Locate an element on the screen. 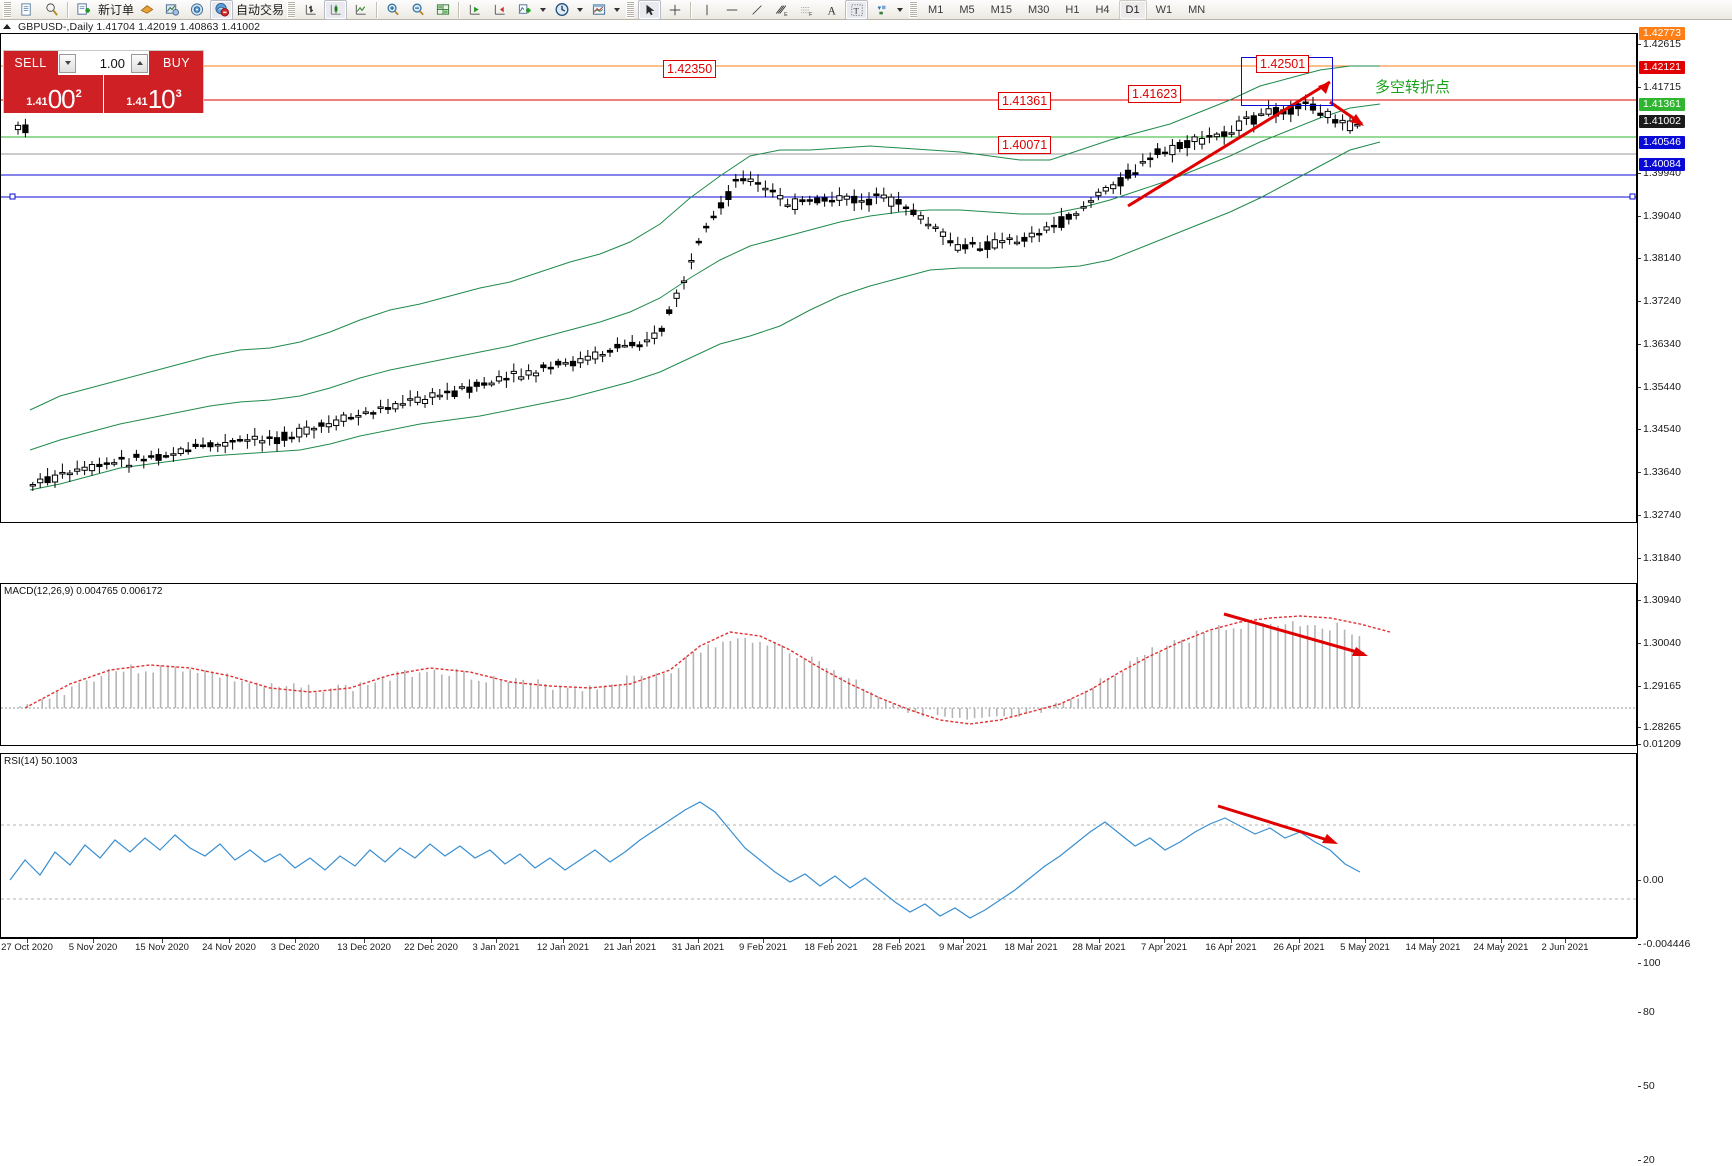  price-axis-label: 1.41361 is located at coordinates (1662, 104).